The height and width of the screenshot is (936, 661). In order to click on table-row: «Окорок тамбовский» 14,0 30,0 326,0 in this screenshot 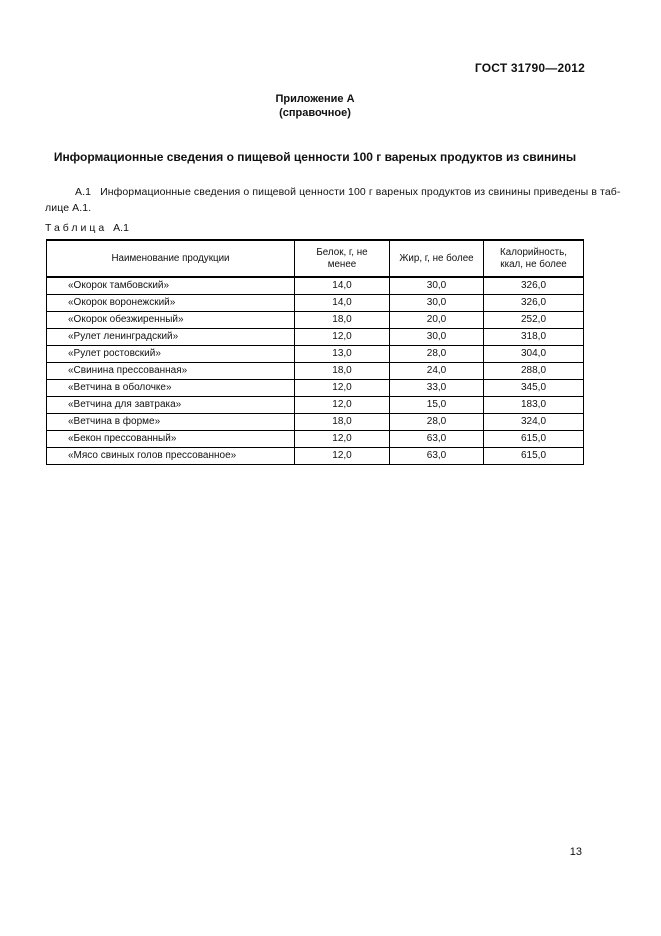, I will do `click(315, 285)`.